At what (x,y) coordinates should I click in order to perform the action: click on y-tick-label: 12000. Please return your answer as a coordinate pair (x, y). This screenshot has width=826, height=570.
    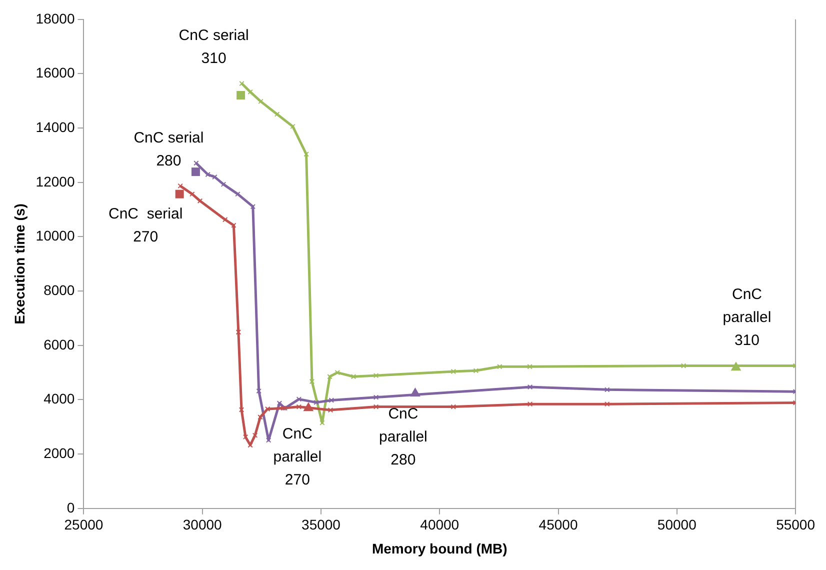
    Looking at the image, I should click on (55, 181).